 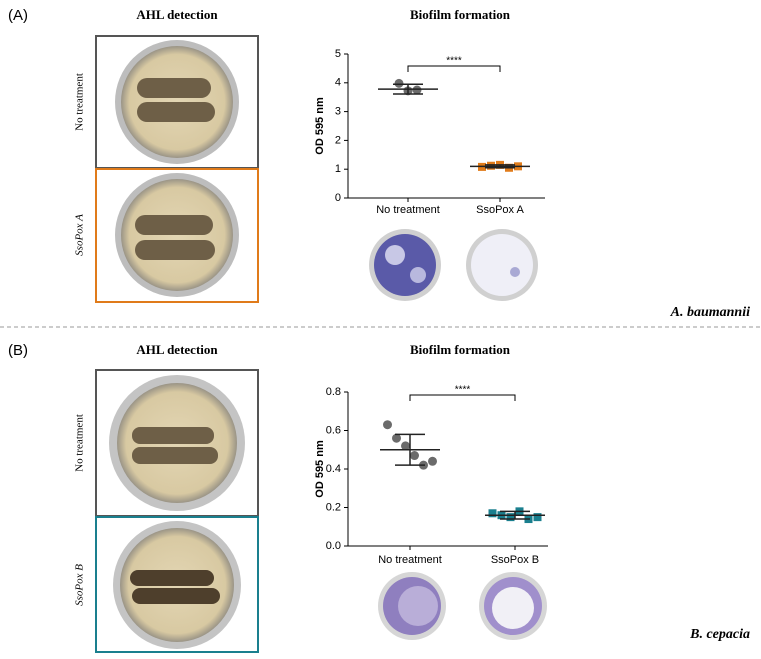 What do you see at coordinates (710, 312) in the screenshot?
I see `organism: A. baumannii` at bounding box center [710, 312].